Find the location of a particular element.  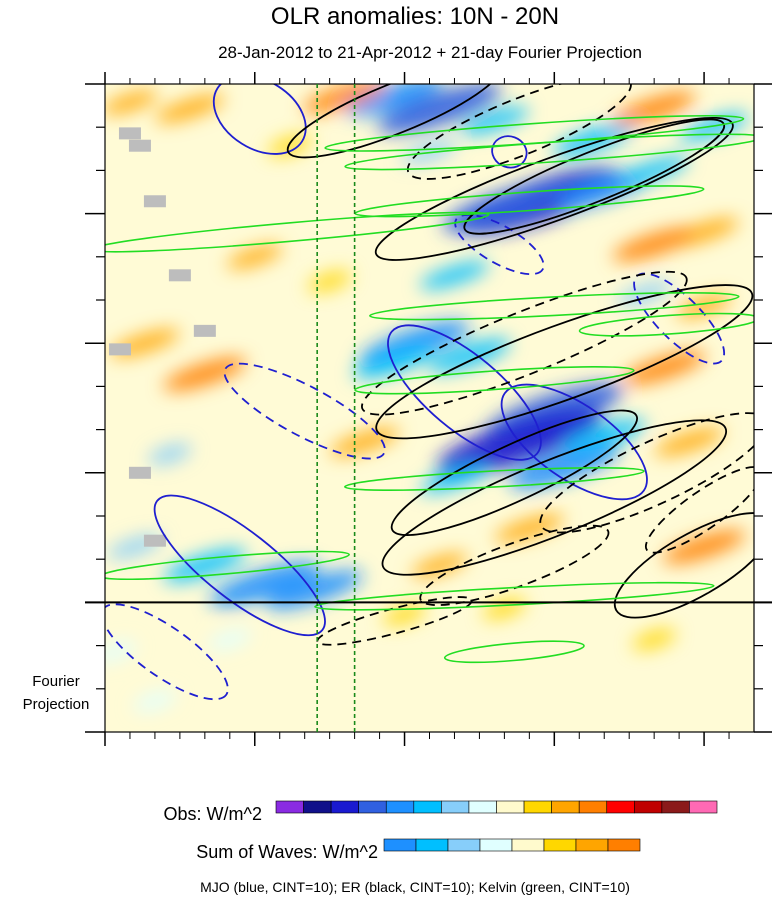

waves-colorbar is located at coordinates (512, 845).